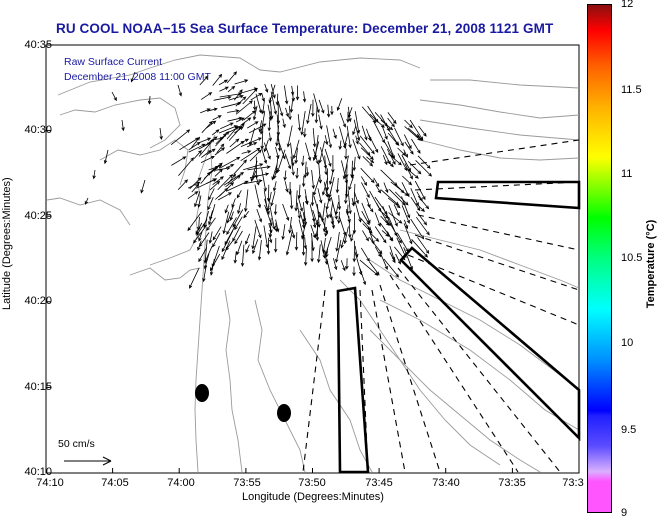  What do you see at coordinates (312, 483) in the screenshot?
I see `x-tick-label: 73:50` at bounding box center [312, 483].